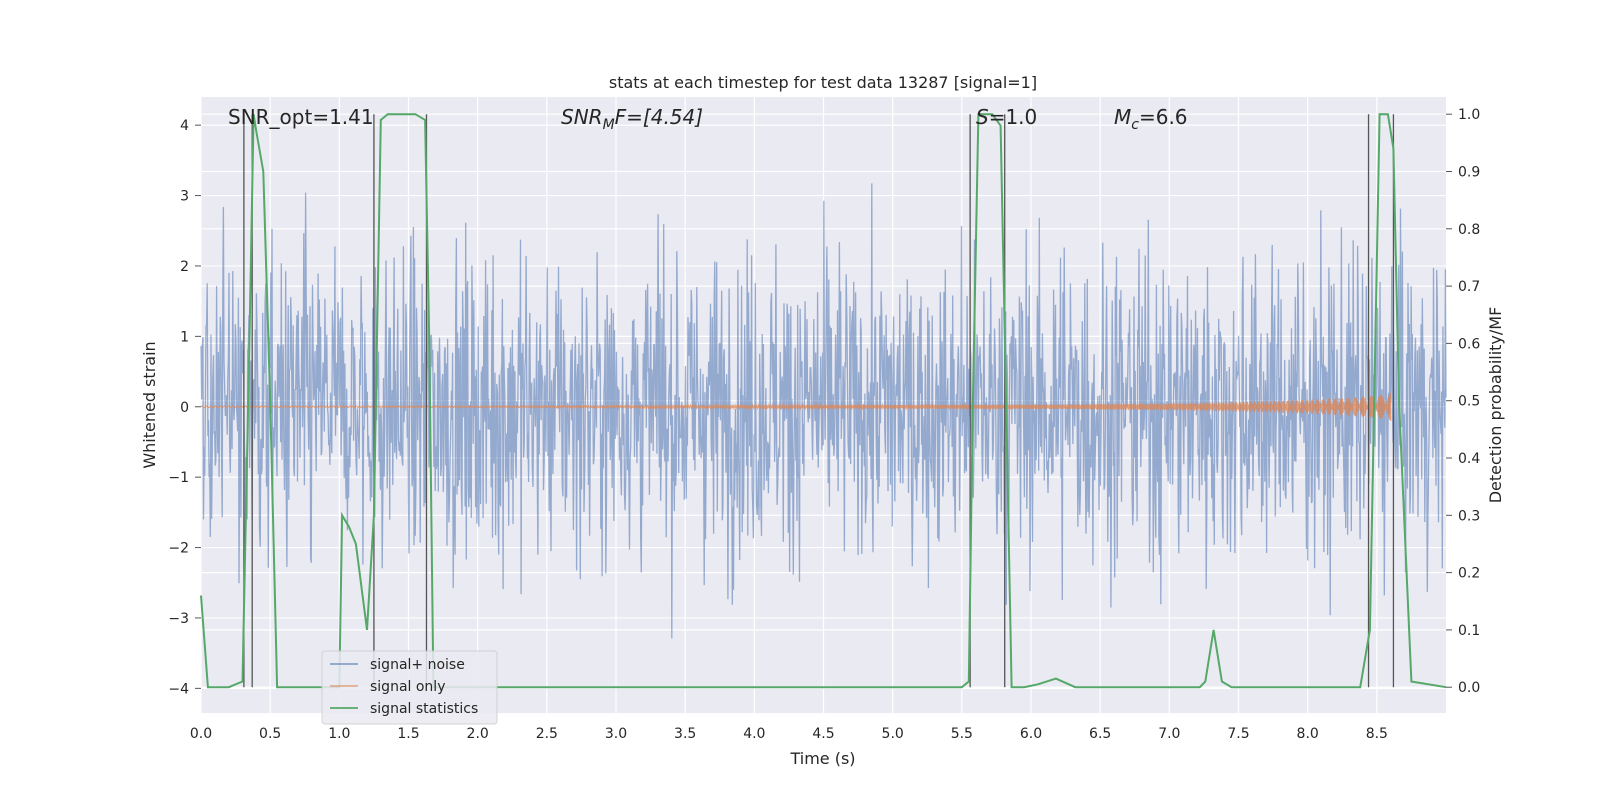  Describe the element at coordinates (1308, 734) in the screenshot. I see `x-tick-label: 8.0` at that location.